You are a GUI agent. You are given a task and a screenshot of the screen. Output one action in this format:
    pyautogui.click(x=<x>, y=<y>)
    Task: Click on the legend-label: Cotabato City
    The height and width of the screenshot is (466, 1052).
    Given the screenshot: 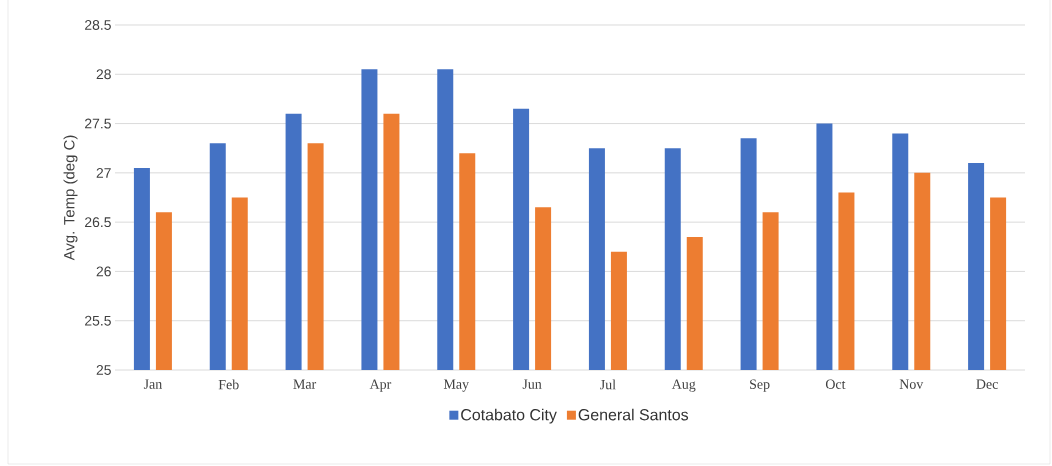 What is the action you would take?
    pyautogui.click(x=509, y=416)
    